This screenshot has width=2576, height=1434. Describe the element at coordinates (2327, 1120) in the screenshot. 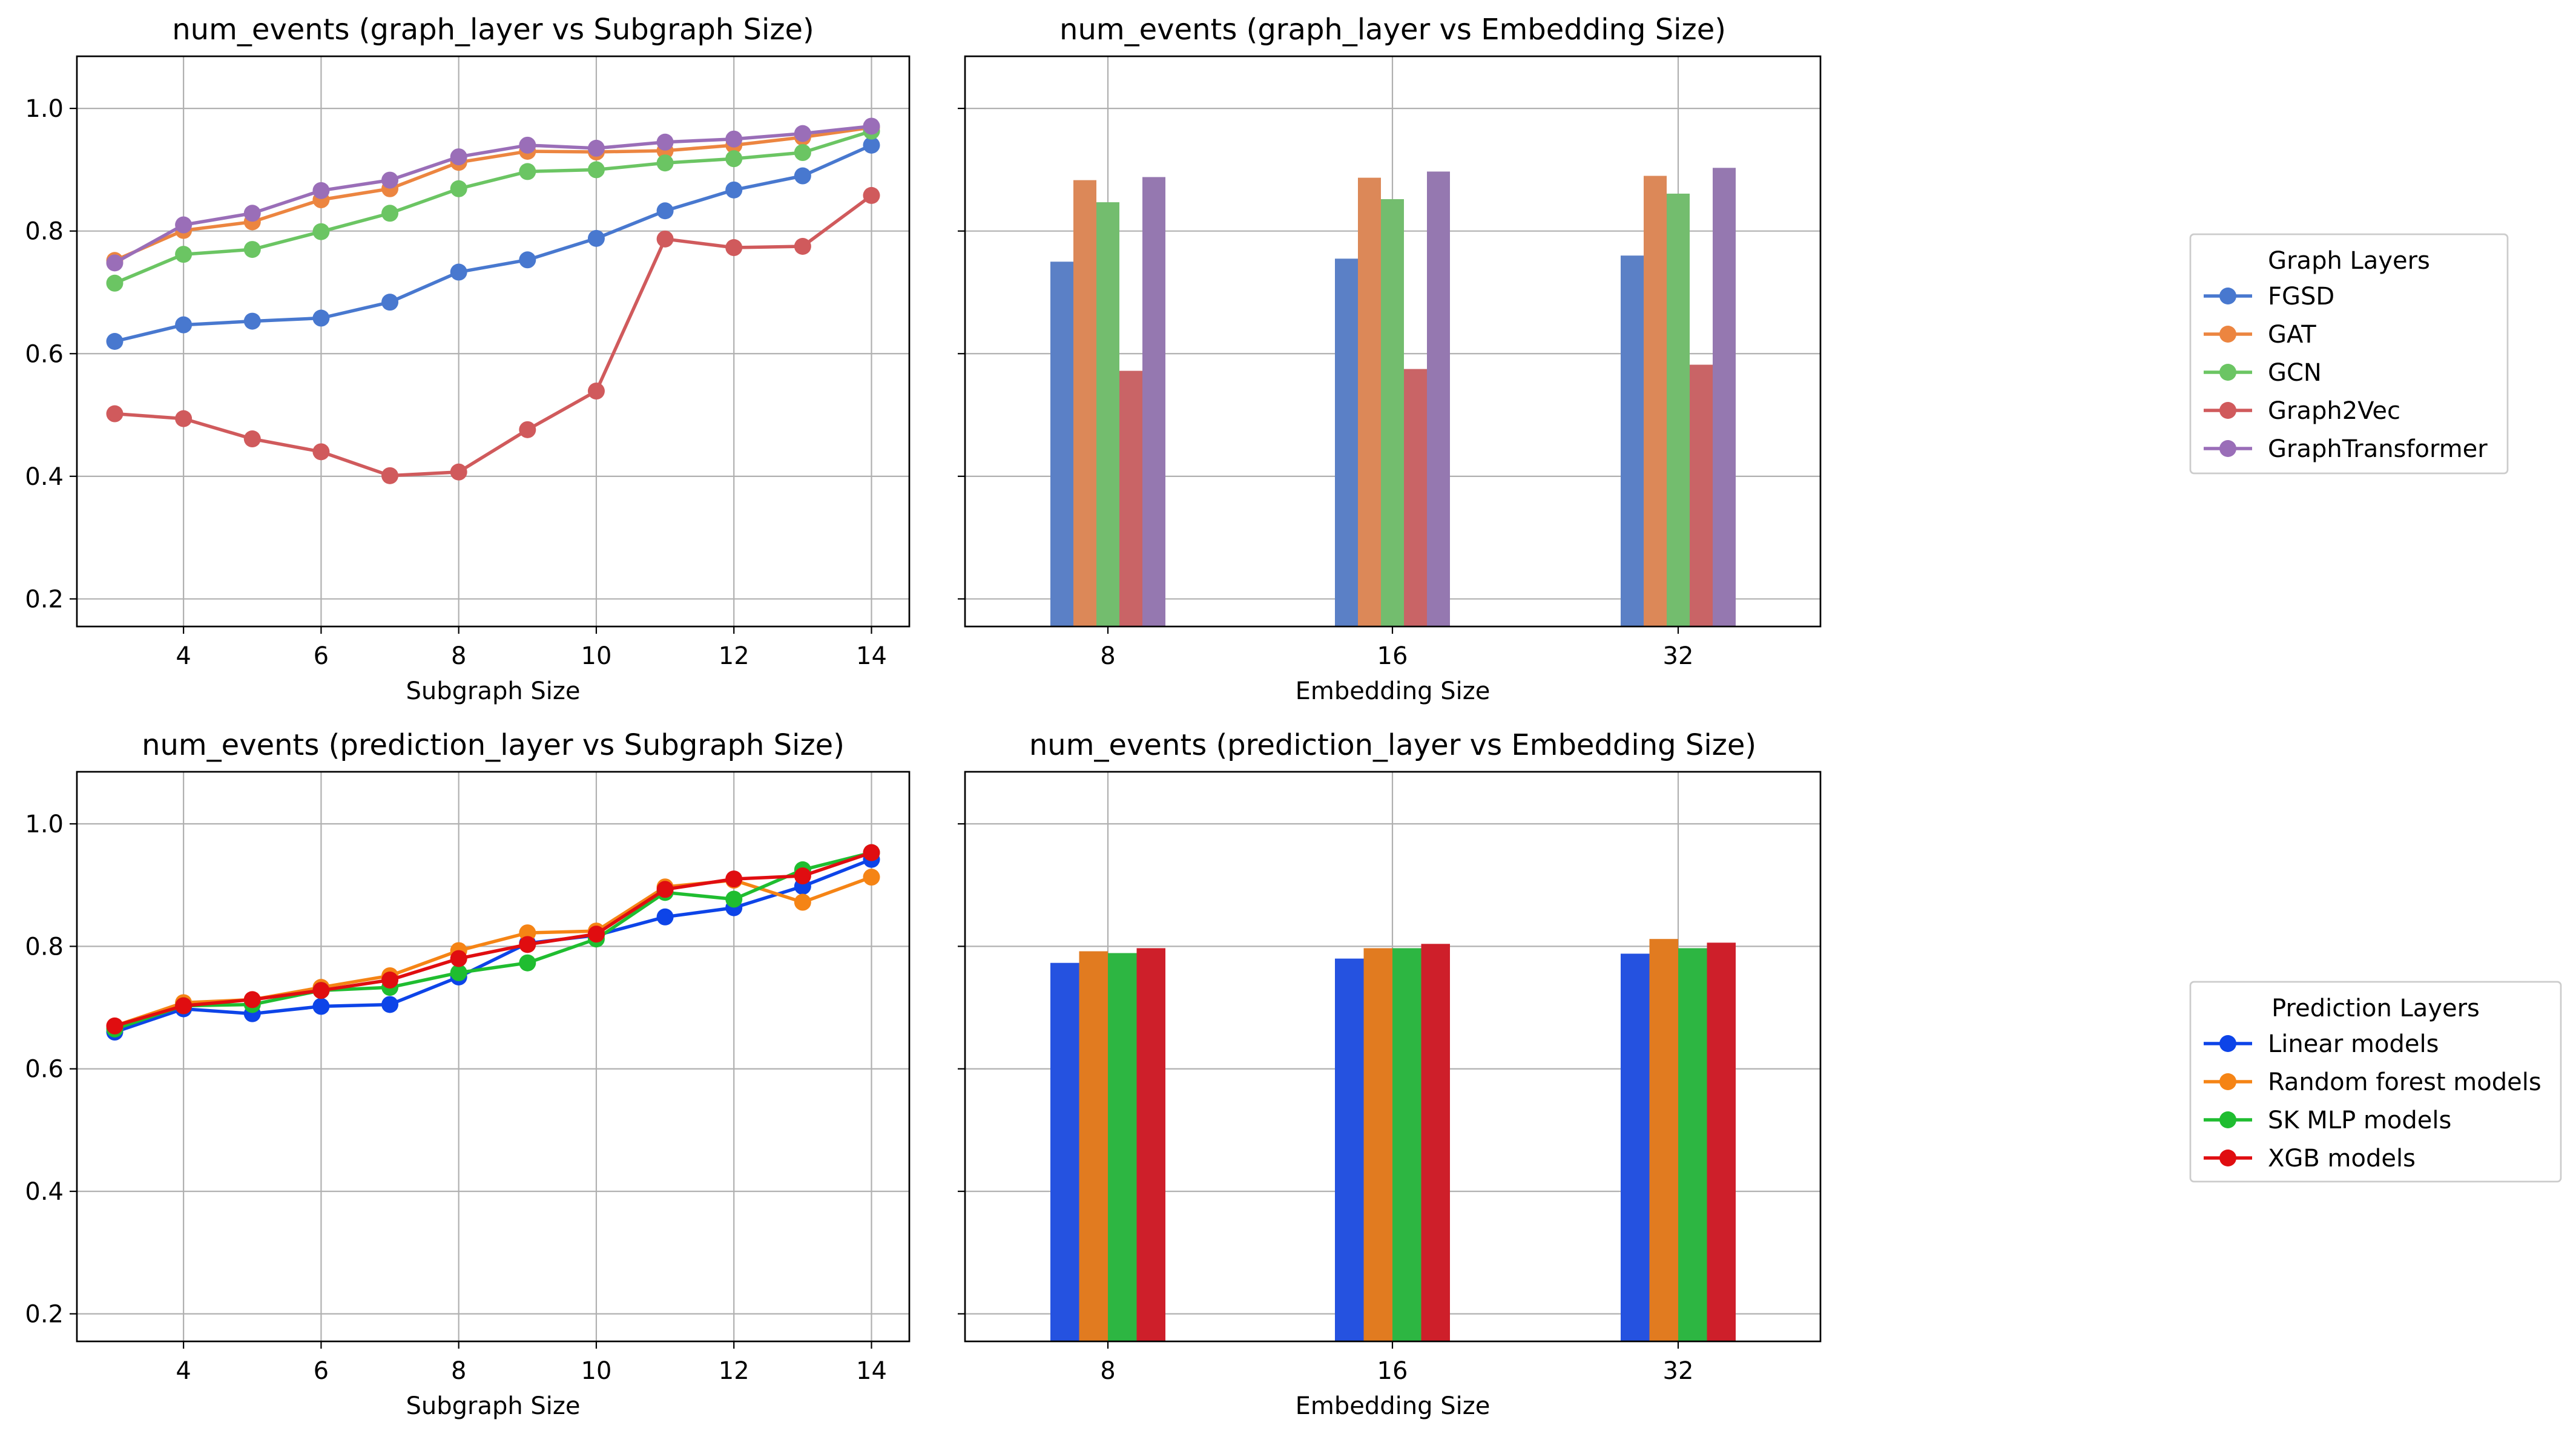

I see `legend-entry: SK MLP models` at that location.